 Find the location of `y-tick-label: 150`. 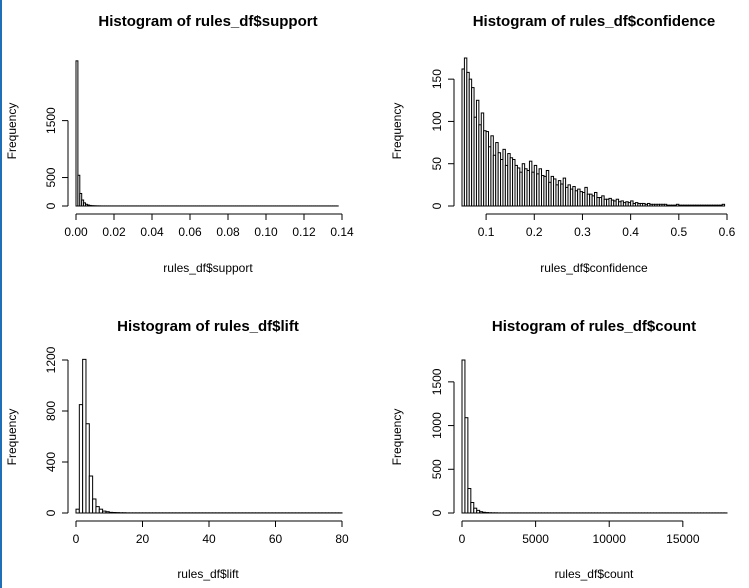

y-tick-label: 150 is located at coordinates (437, 79).